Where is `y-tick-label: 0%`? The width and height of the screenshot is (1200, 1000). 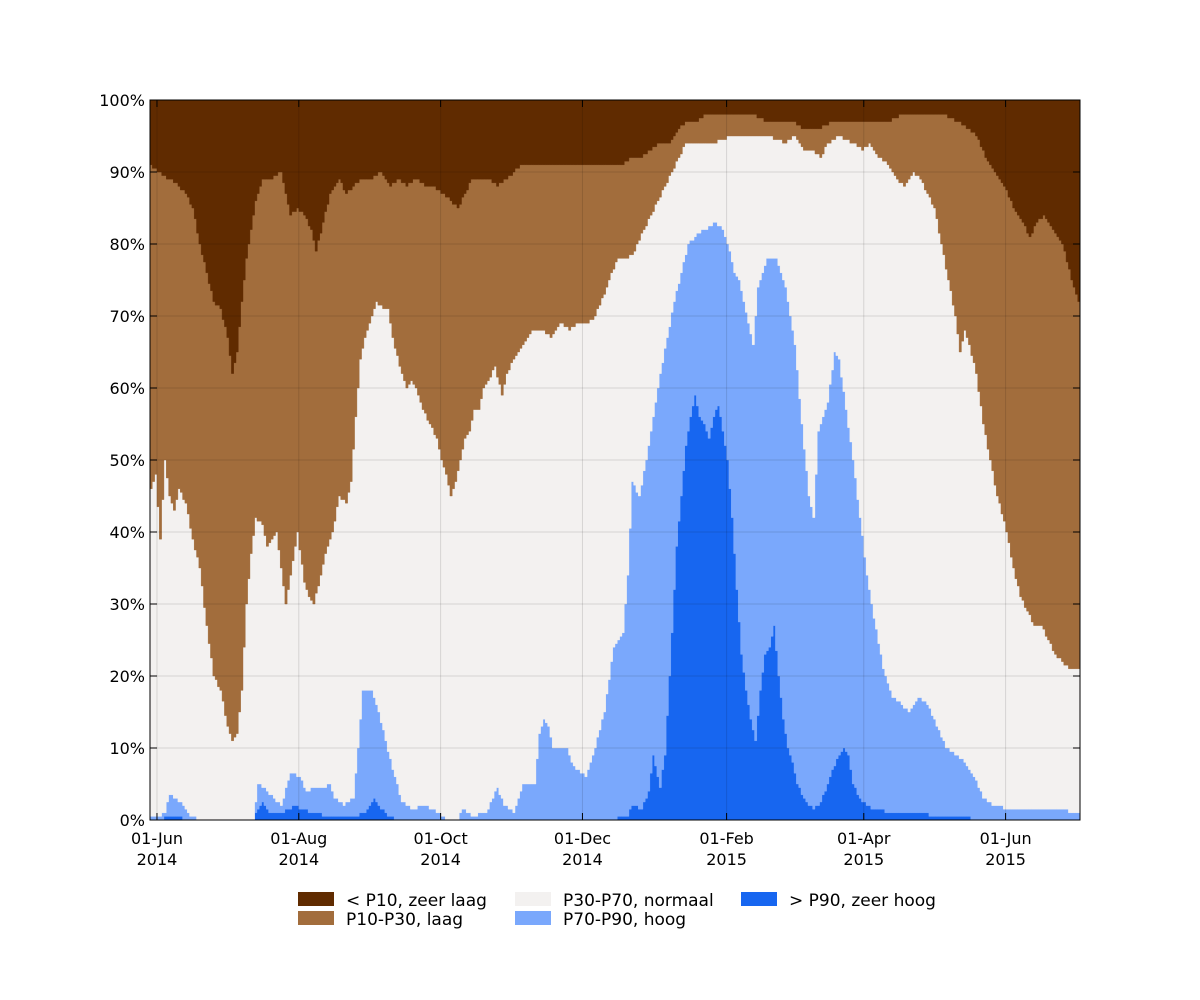
y-tick-label: 0% is located at coordinates (132, 820).